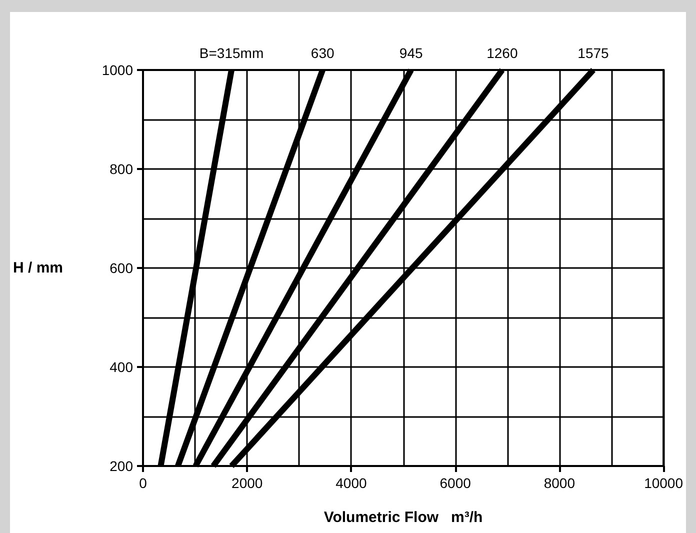 The image size is (696, 533). I want to click on y-tick-label: 800, so click(122, 169).